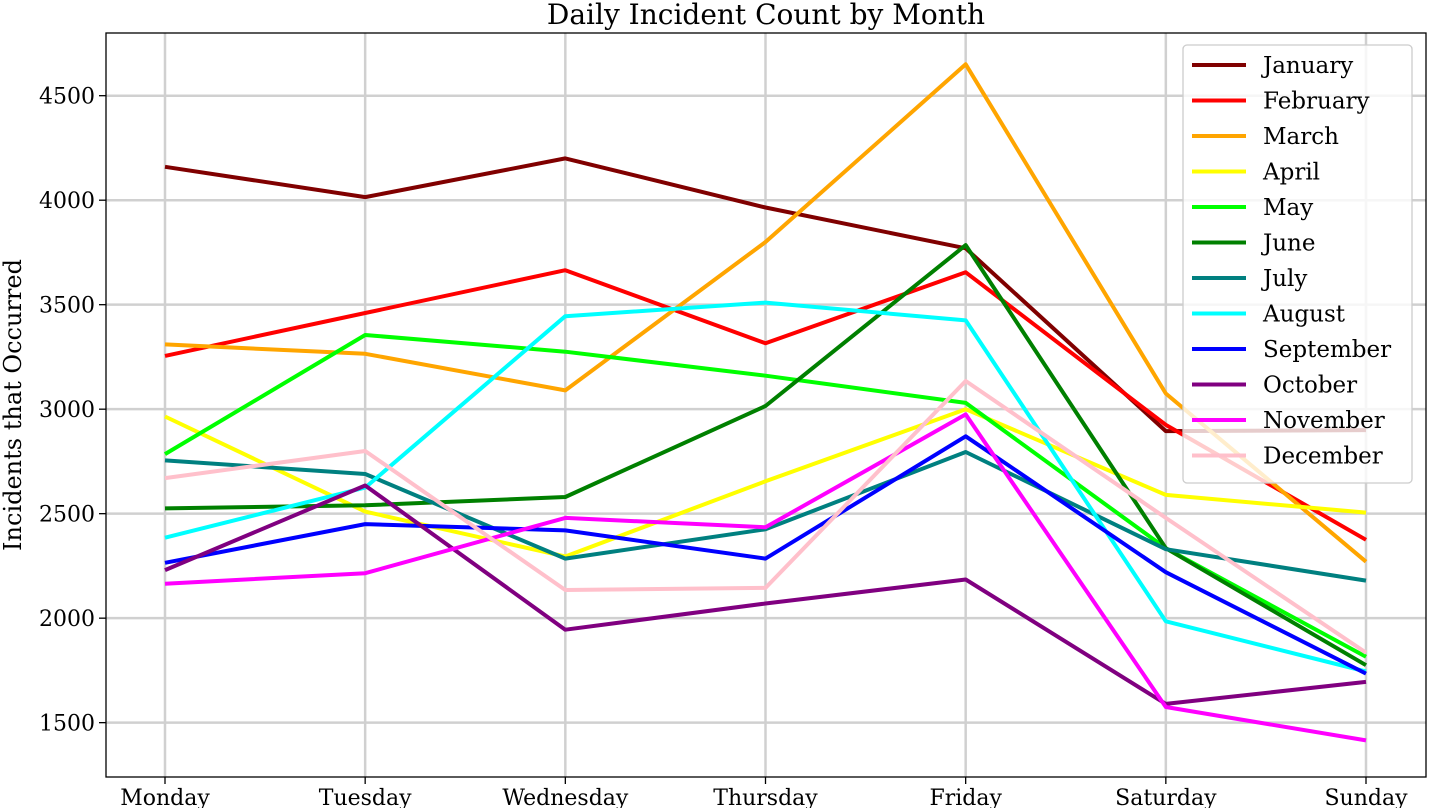 This screenshot has height=808, width=1435. I want to click on legend-label-june: June, so click(1288, 244).